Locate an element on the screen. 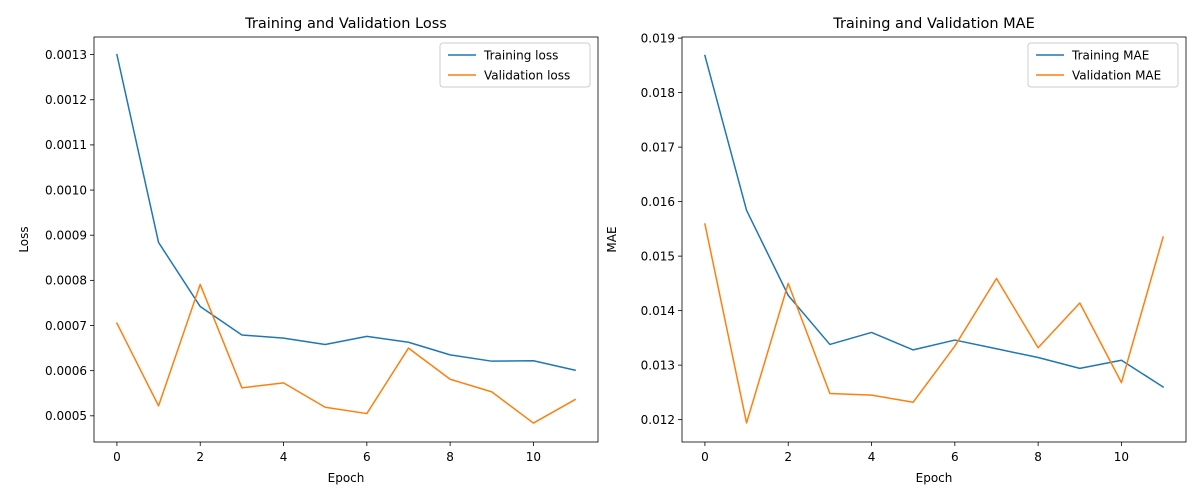 The width and height of the screenshot is (1200, 500). mae-x-tick-label: 2 is located at coordinates (788, 457).